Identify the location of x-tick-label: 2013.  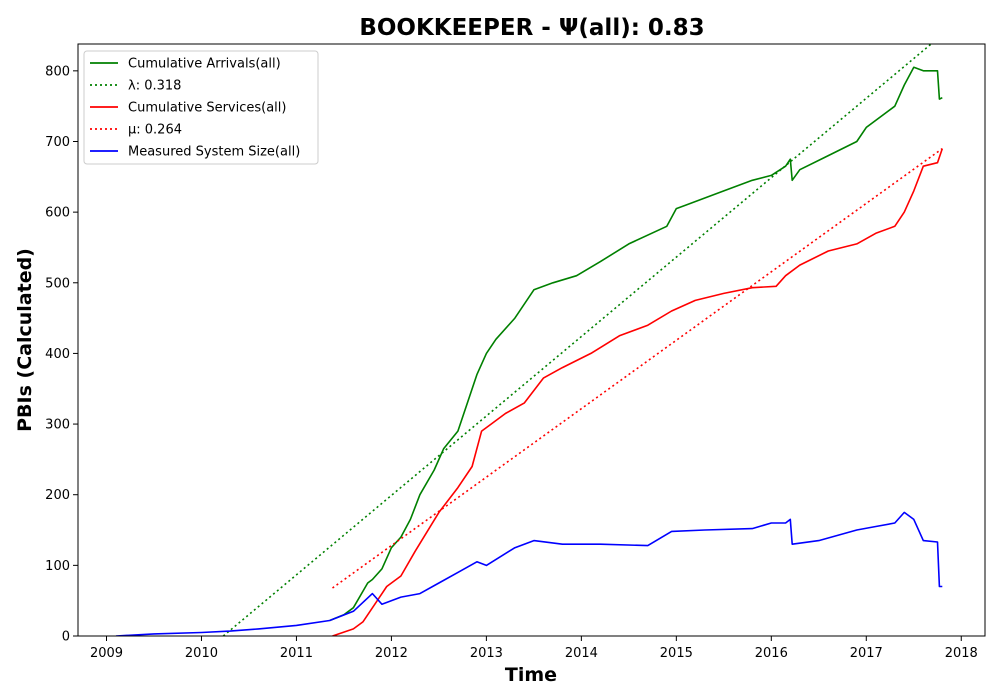
(486, 653).